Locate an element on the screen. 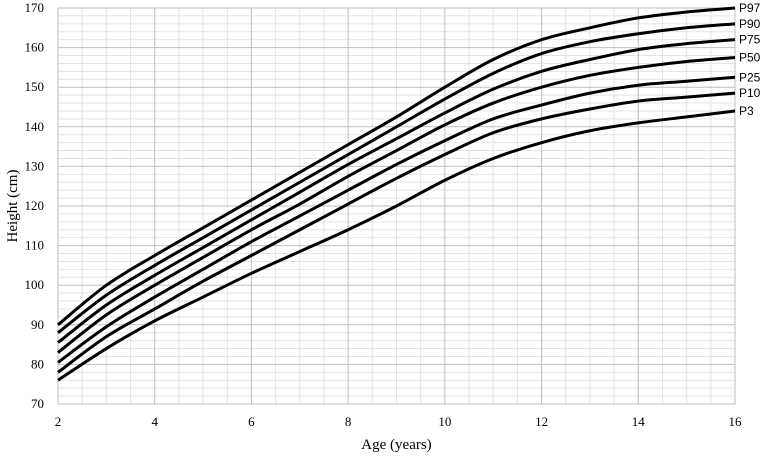  series-label-p25: P25 is located at coordinates (750, 77).